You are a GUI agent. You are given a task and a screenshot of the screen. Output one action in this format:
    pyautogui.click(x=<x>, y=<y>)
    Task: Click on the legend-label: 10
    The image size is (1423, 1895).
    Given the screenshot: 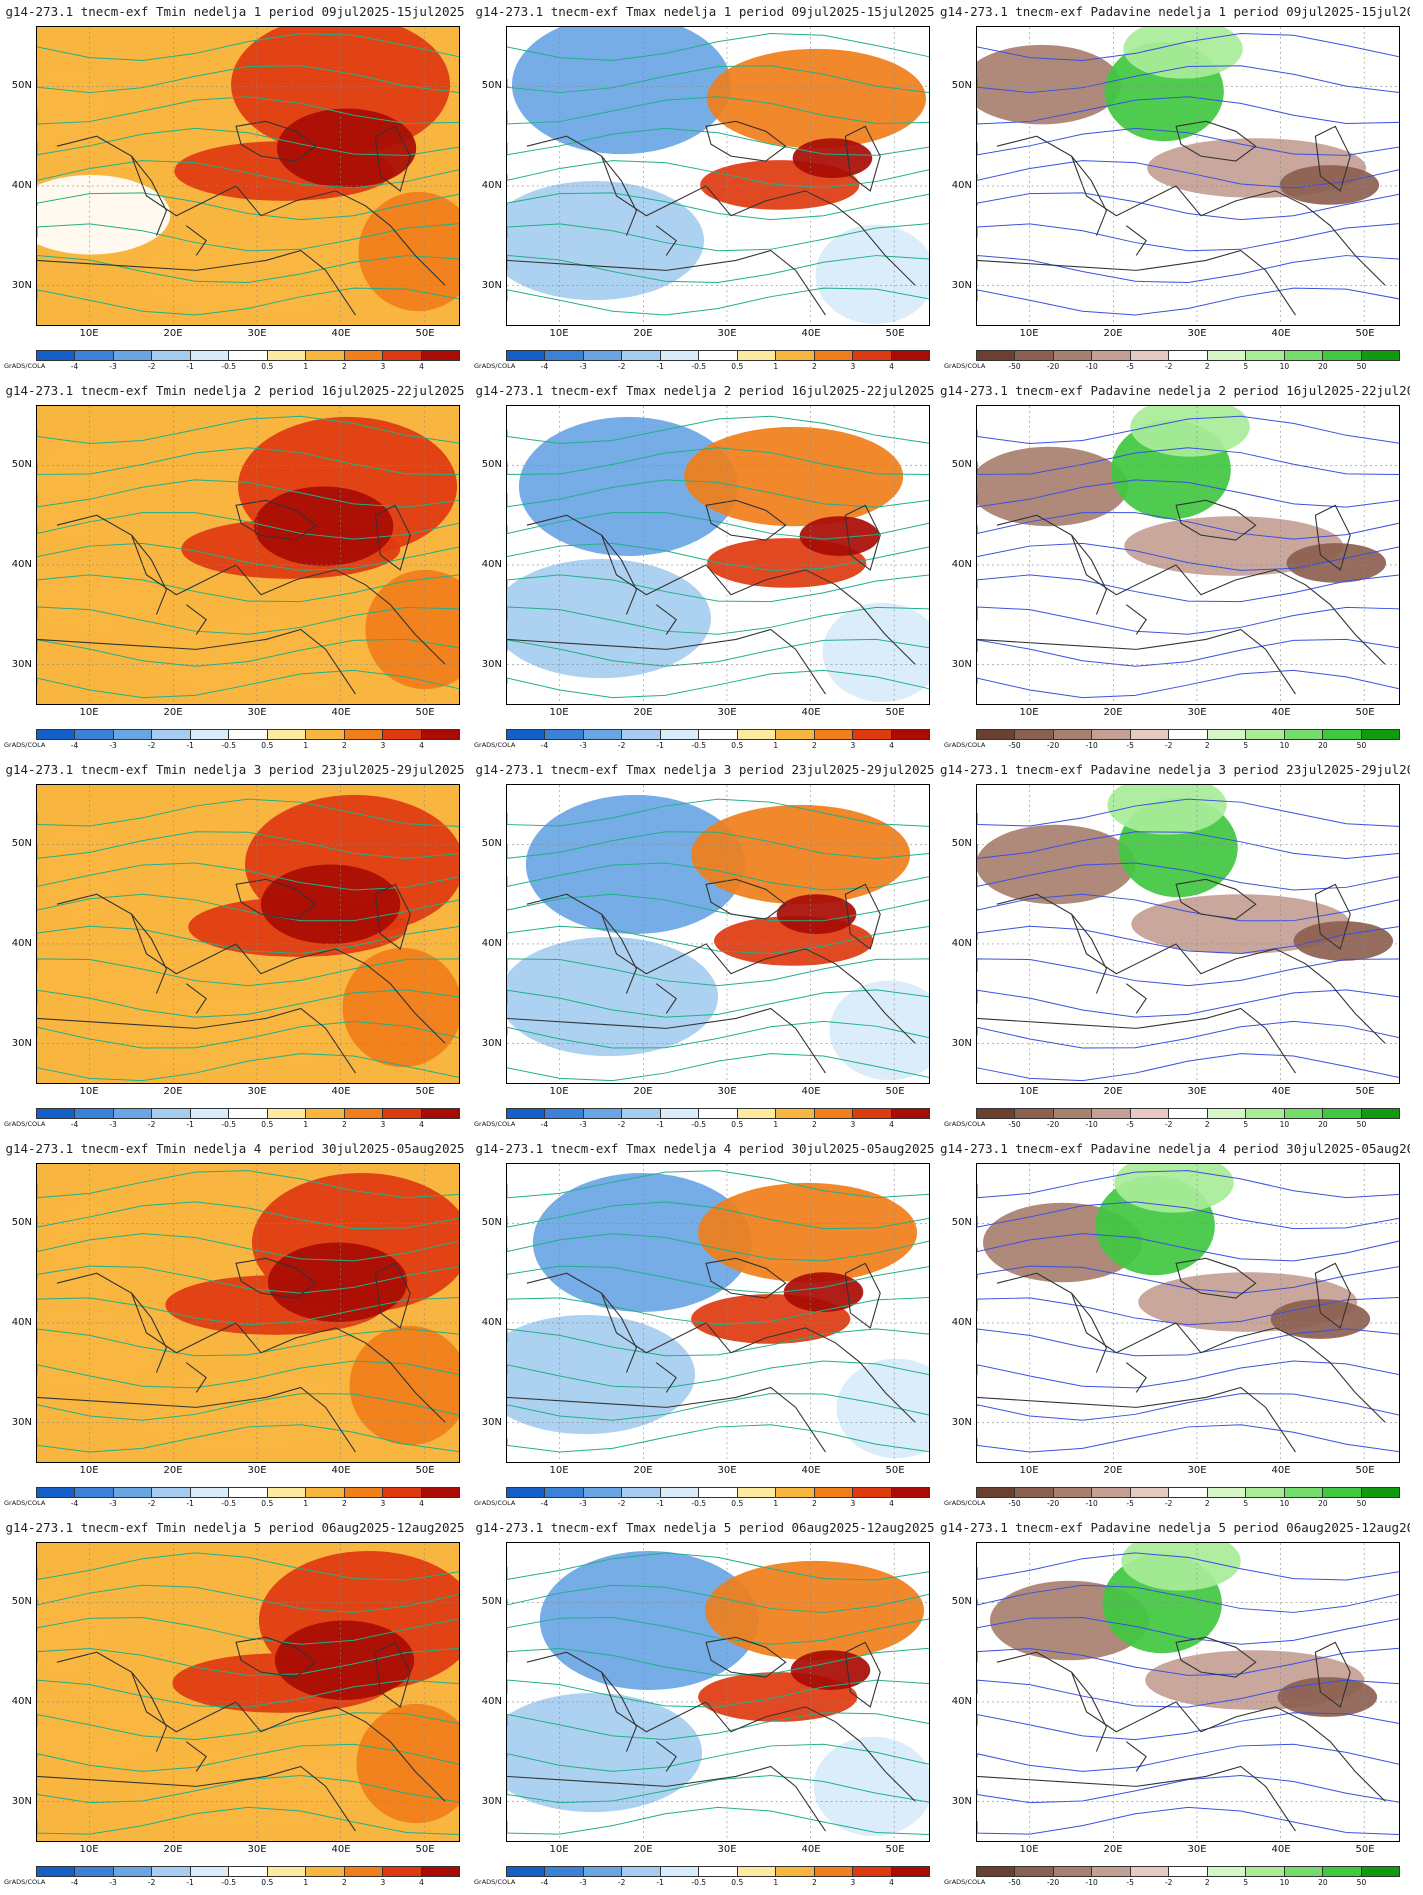 What is the action you would take?
    pyautogui.click(x=1284, y=366)
    